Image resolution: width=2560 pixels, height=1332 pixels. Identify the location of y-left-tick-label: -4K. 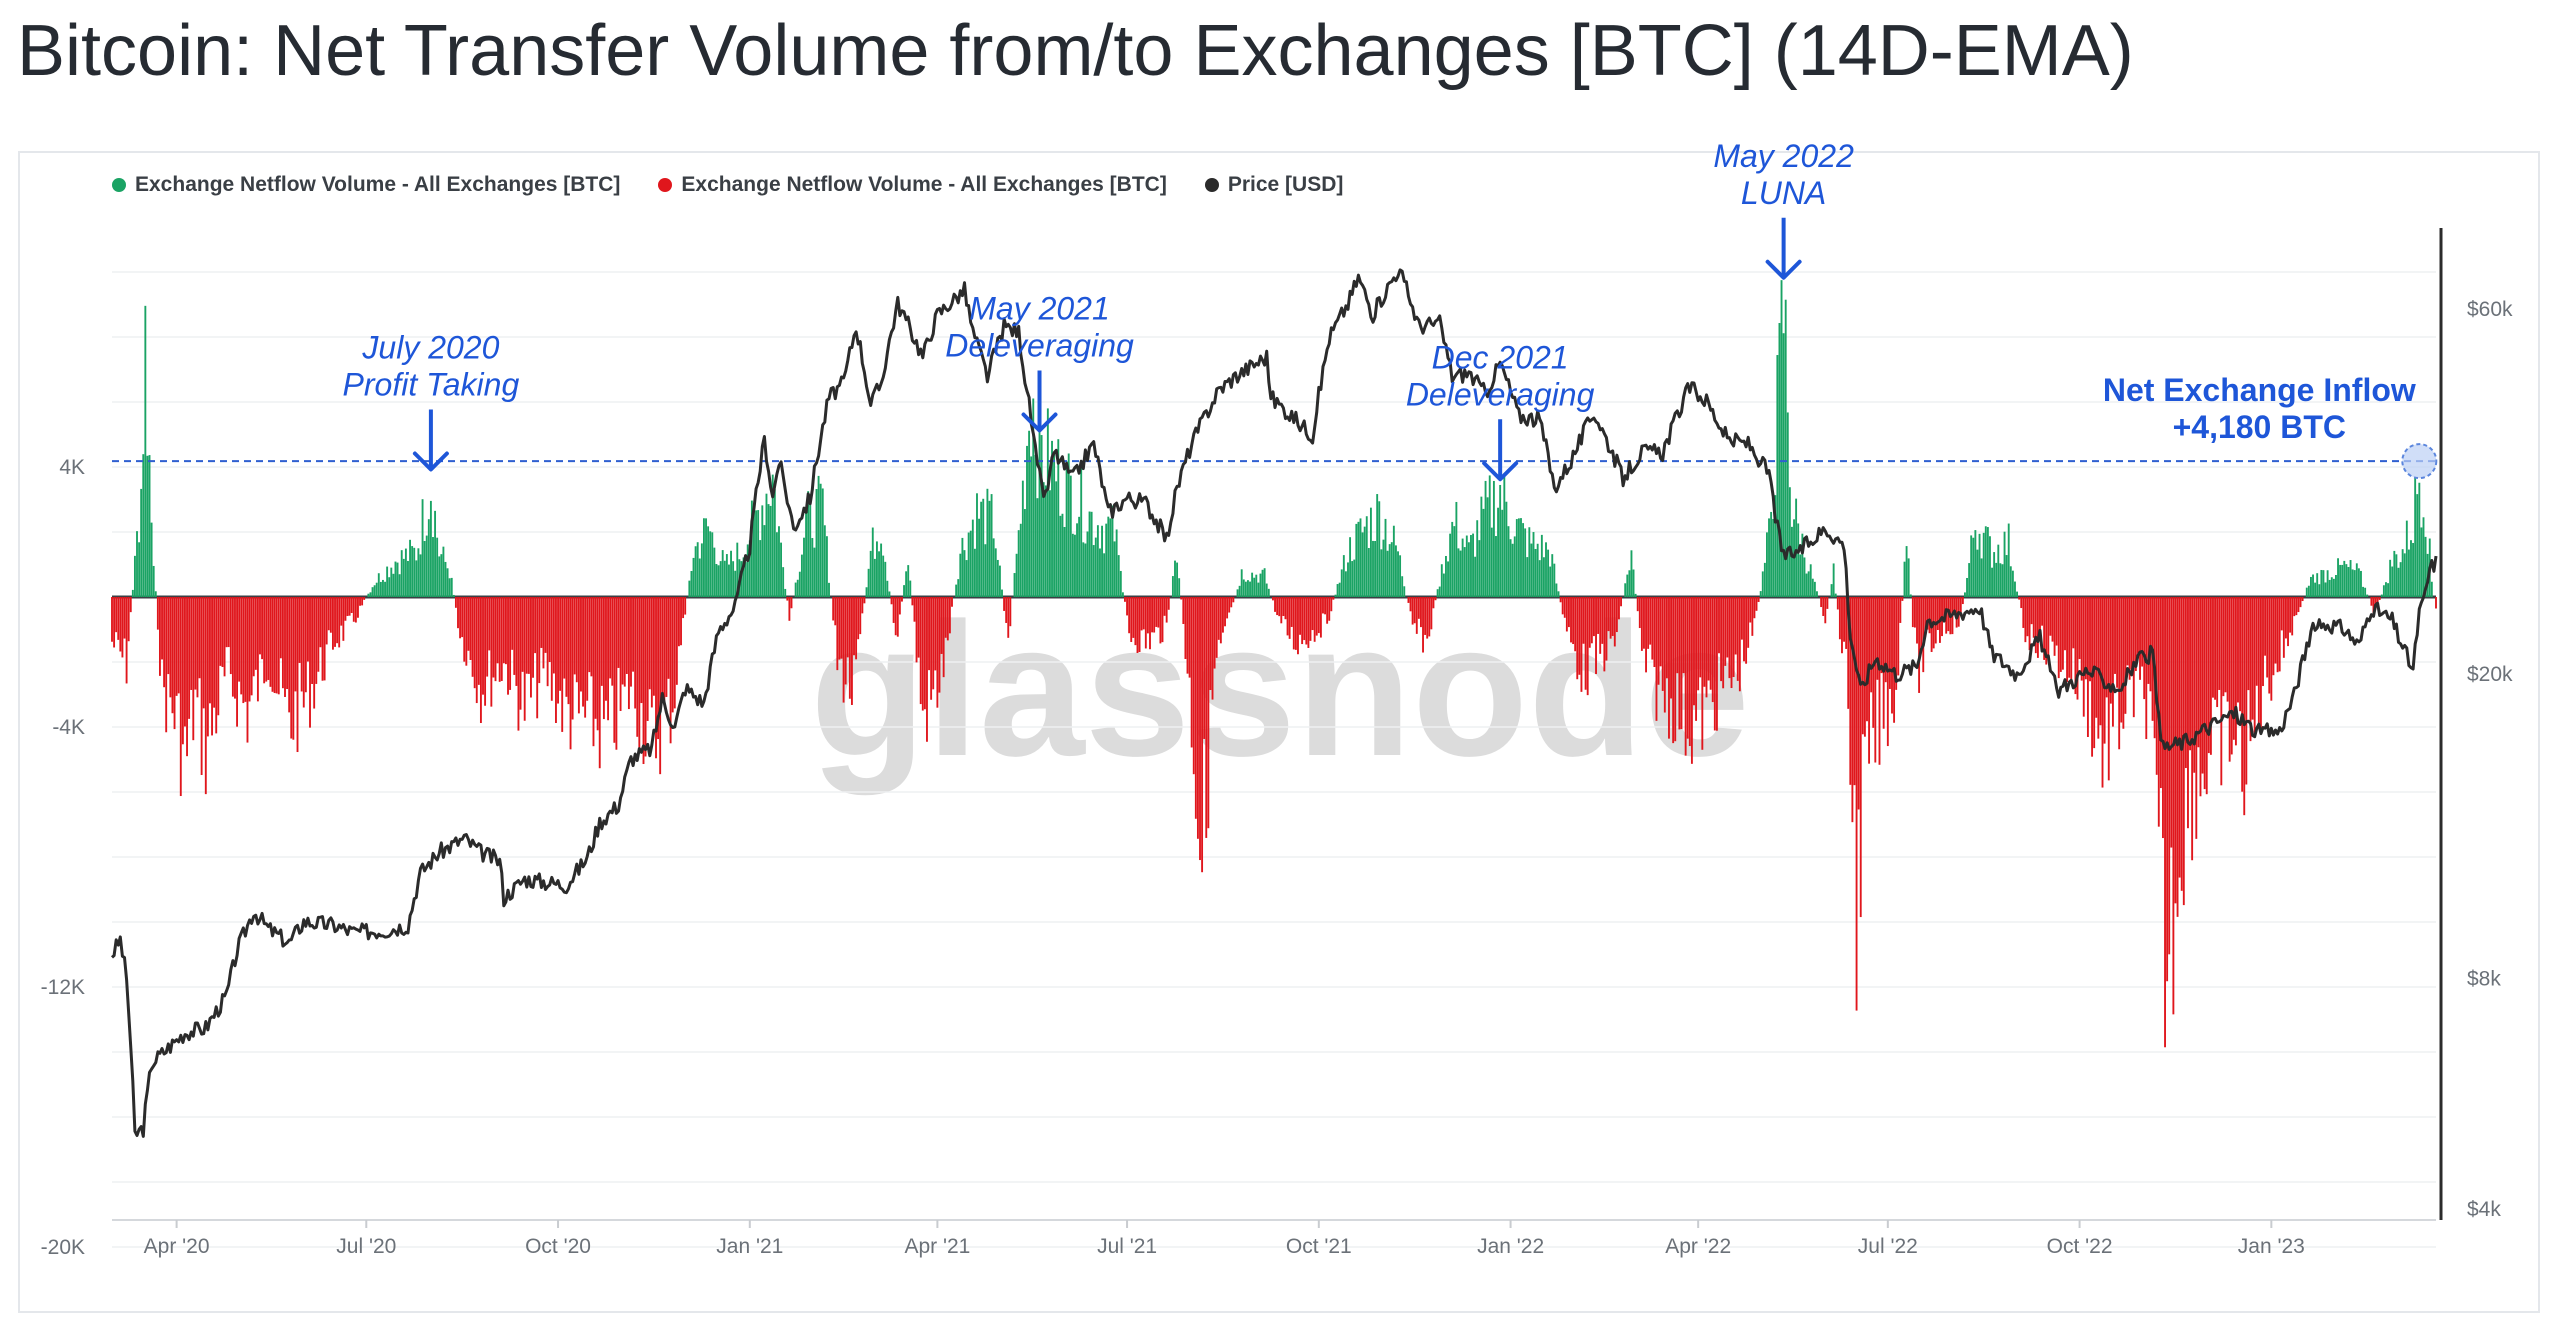
(68, 727).